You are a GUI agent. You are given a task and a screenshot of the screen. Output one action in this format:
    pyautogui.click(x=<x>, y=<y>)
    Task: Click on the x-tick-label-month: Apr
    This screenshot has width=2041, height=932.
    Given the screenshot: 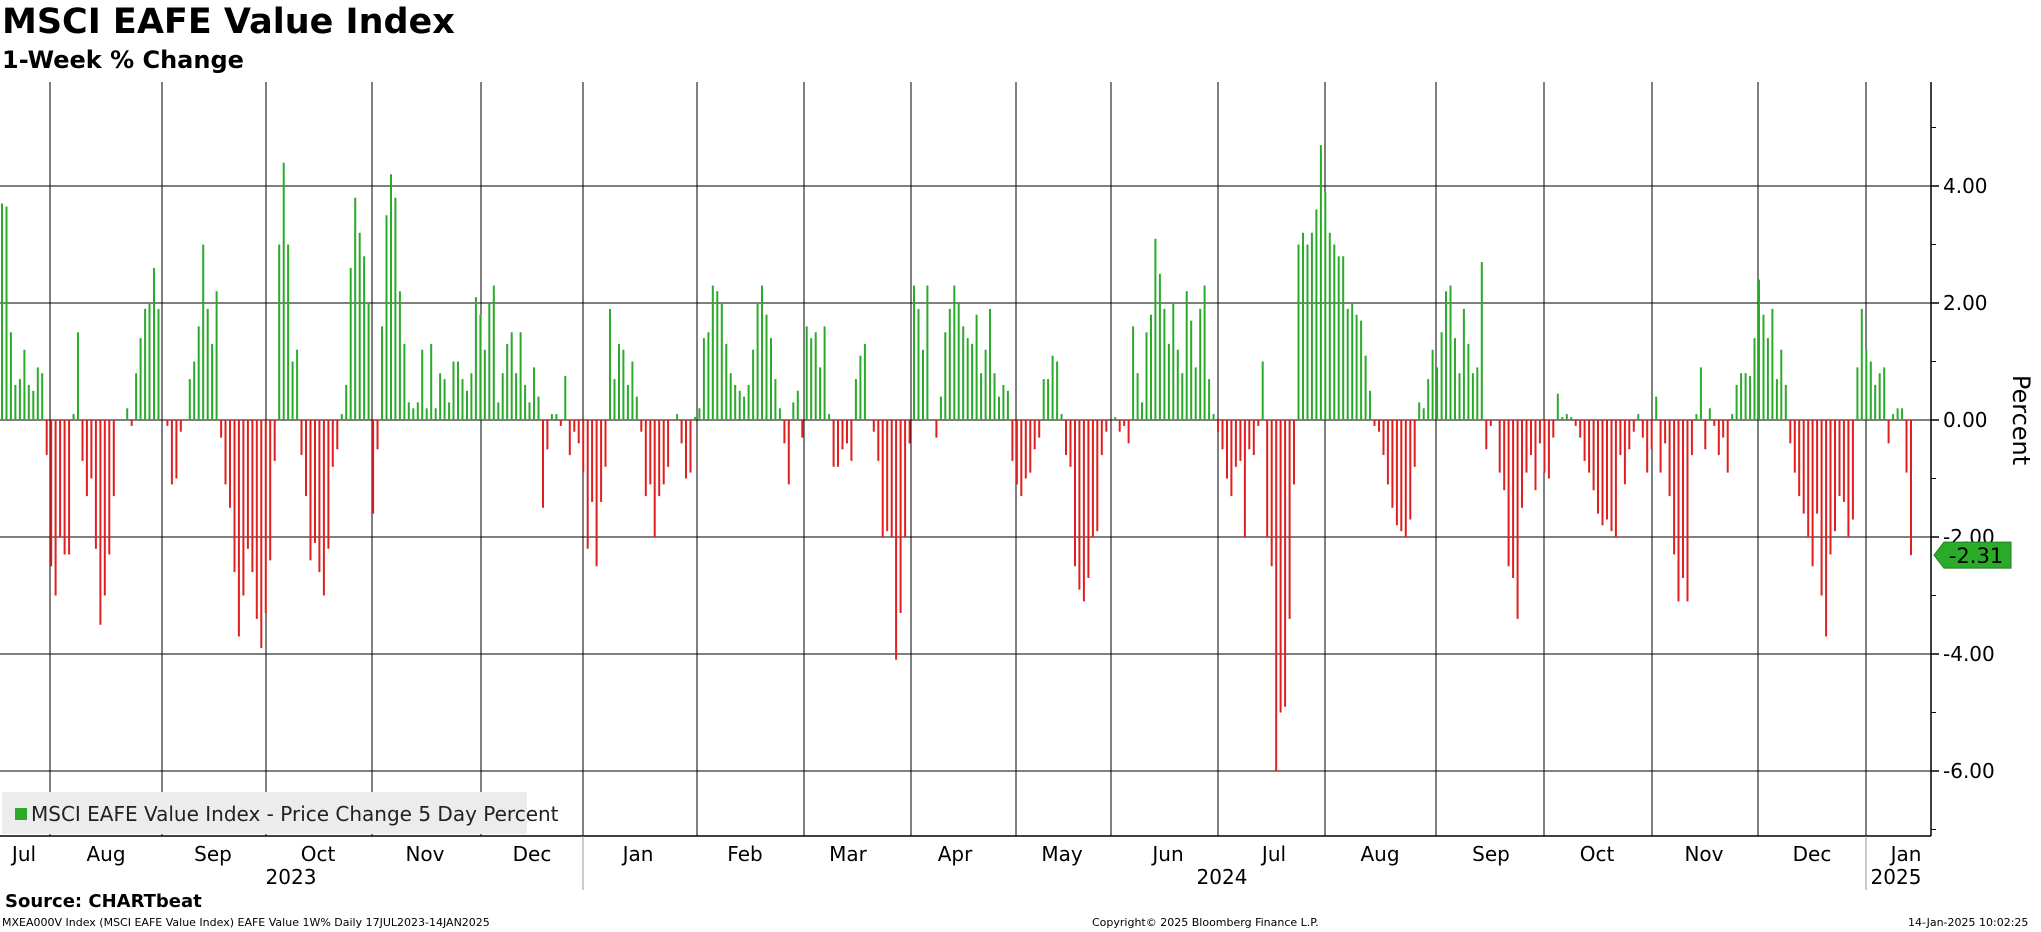 What is the action you would take?
    pyautogui.click(x=955, y=854)
    